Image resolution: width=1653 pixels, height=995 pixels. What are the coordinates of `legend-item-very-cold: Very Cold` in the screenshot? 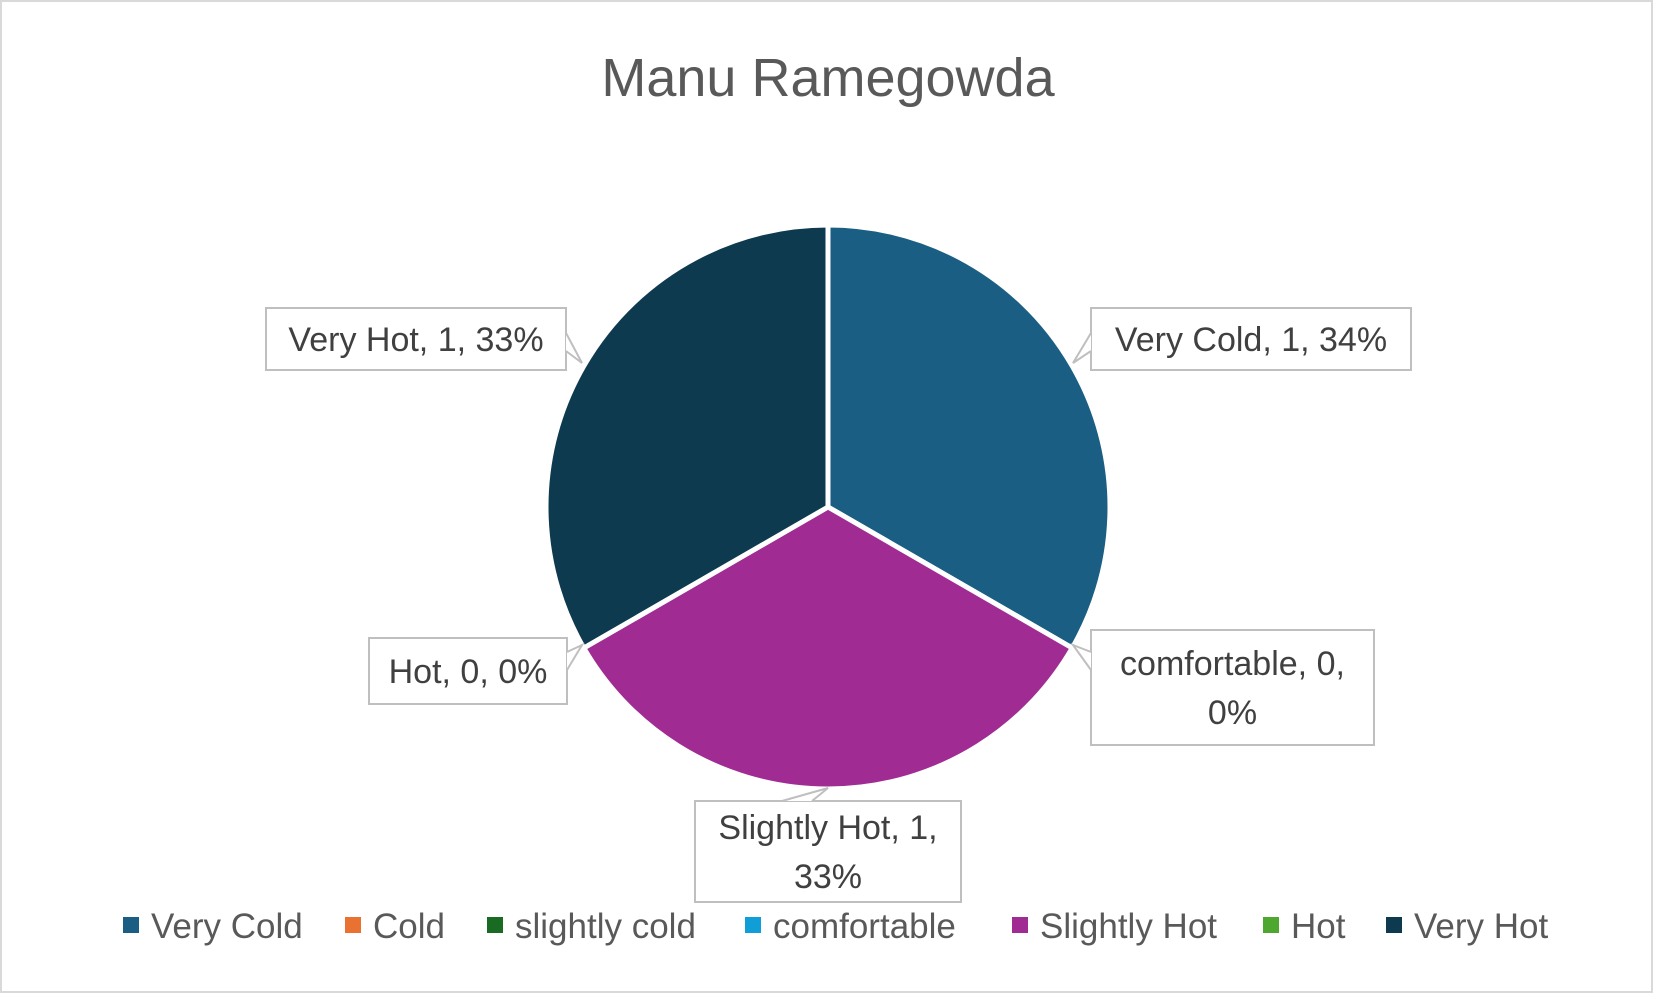 It's located at (213, 926).